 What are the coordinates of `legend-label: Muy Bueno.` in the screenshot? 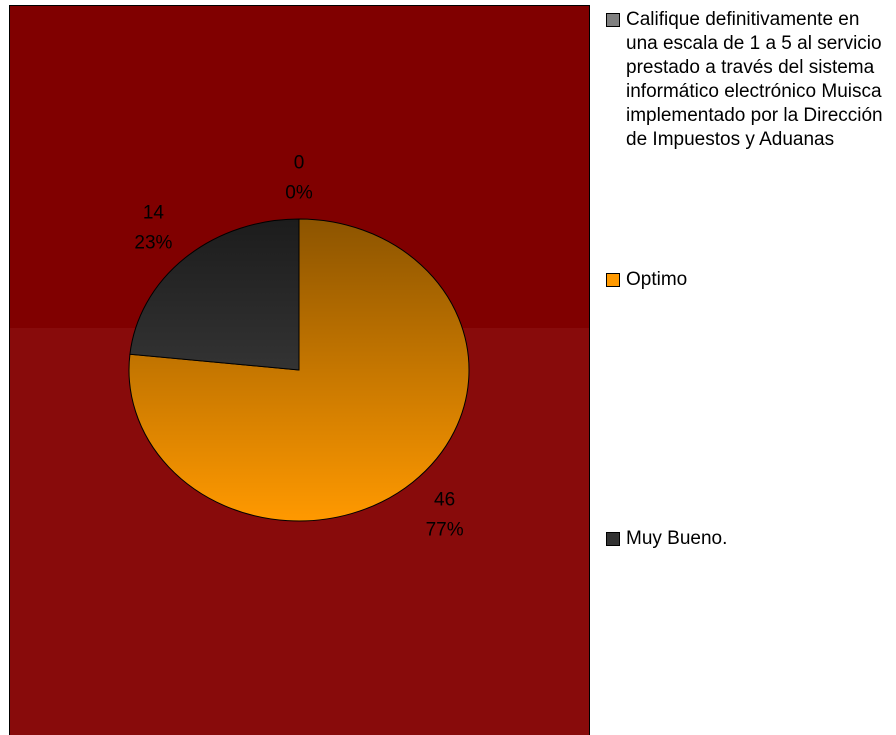 It's located at (677, 538).